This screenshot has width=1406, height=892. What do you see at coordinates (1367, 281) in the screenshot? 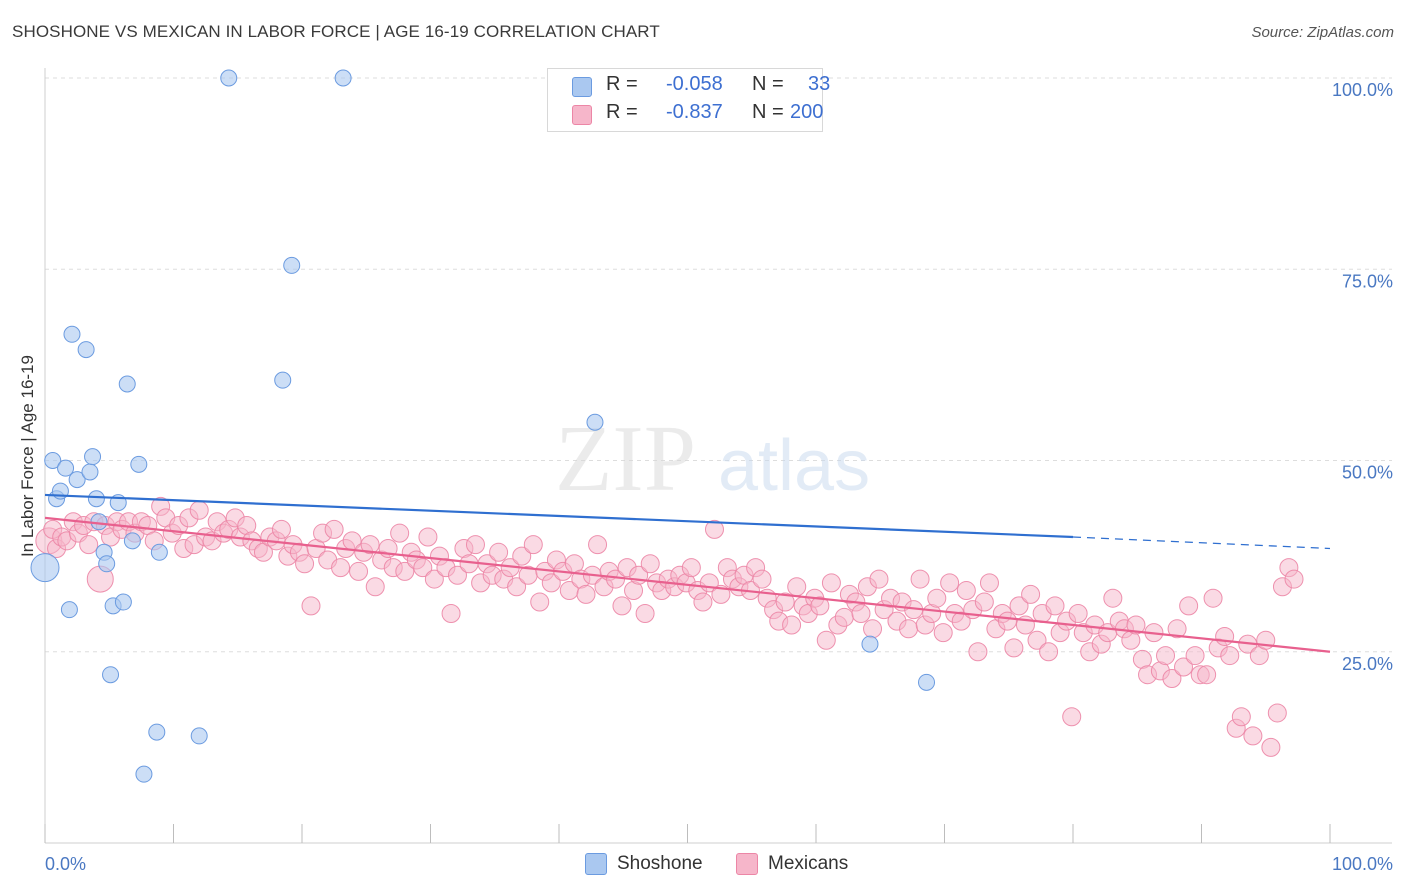
I see `y-tick-label-75: 75.0%` at bounding box center [1367, 281].